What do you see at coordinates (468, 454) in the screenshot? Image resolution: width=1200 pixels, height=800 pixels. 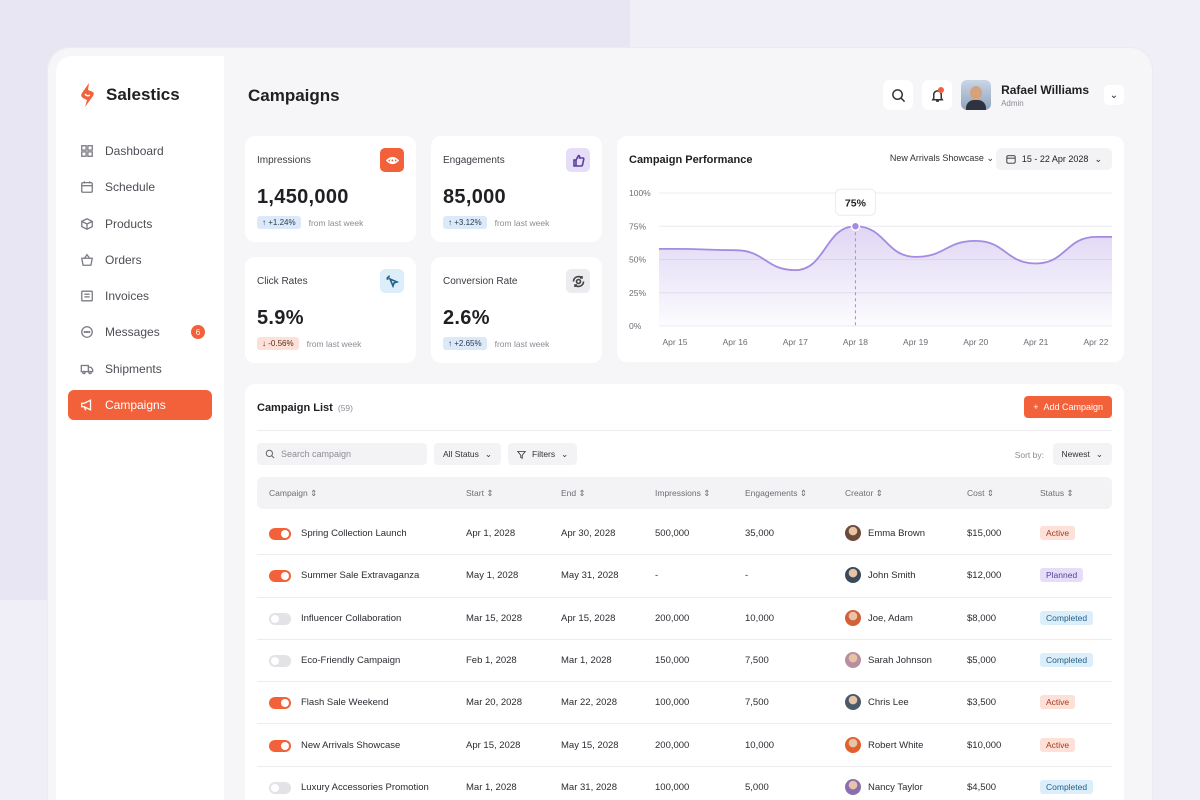 I see `status-filter: All Status ⌄` at bounding box center [468, 454].